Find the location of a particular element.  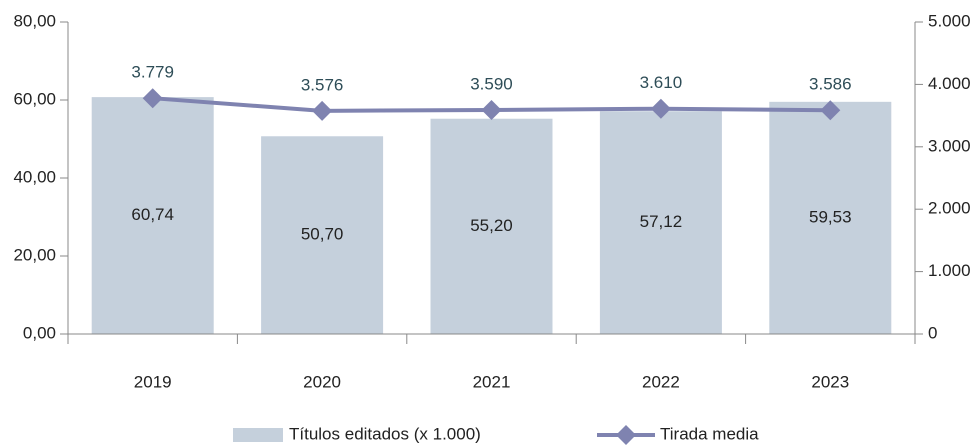

line-value-label: 3.576 is located at coordinates (322, 84).